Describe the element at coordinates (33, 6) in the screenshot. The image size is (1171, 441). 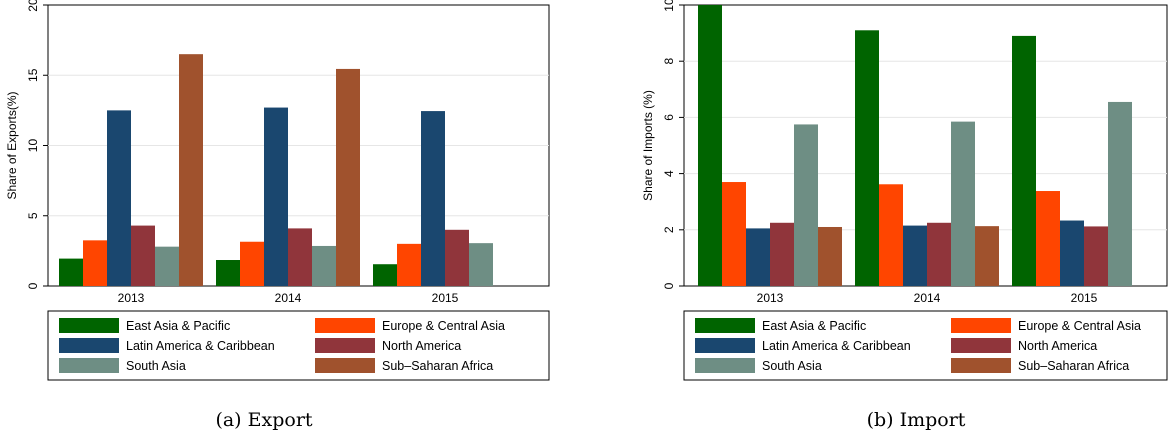
I see `y-tick-label: 20` at that location.